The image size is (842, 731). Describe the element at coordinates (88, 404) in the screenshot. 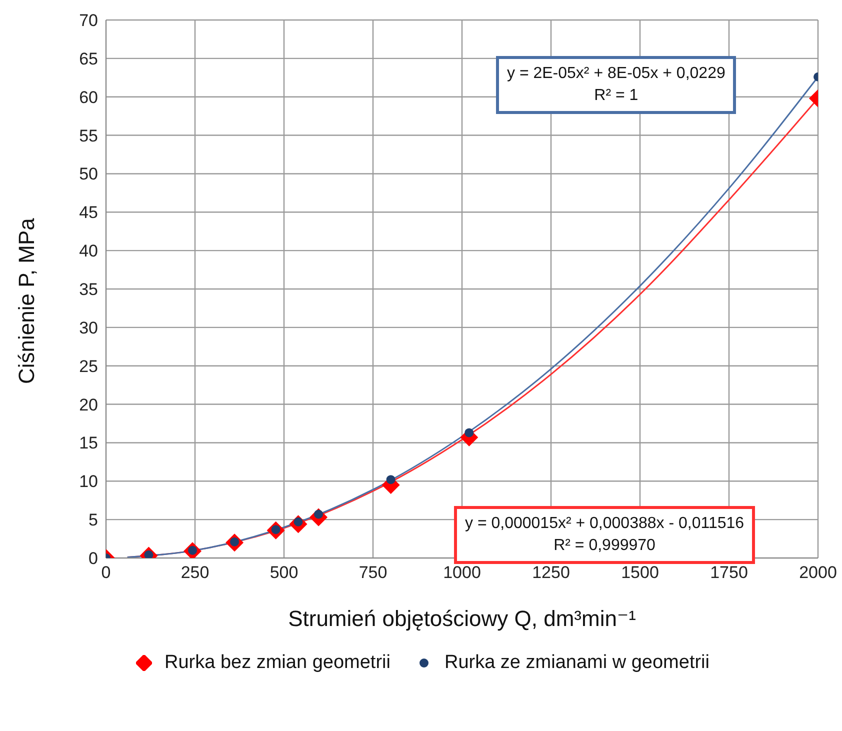

I see `y-tick-label: 20` at that location.